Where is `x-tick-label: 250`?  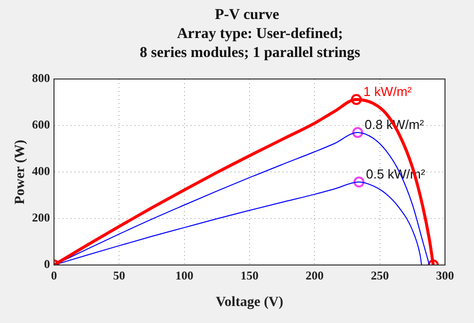 x-tick-label: 250 is located at coordinates (379, 275).